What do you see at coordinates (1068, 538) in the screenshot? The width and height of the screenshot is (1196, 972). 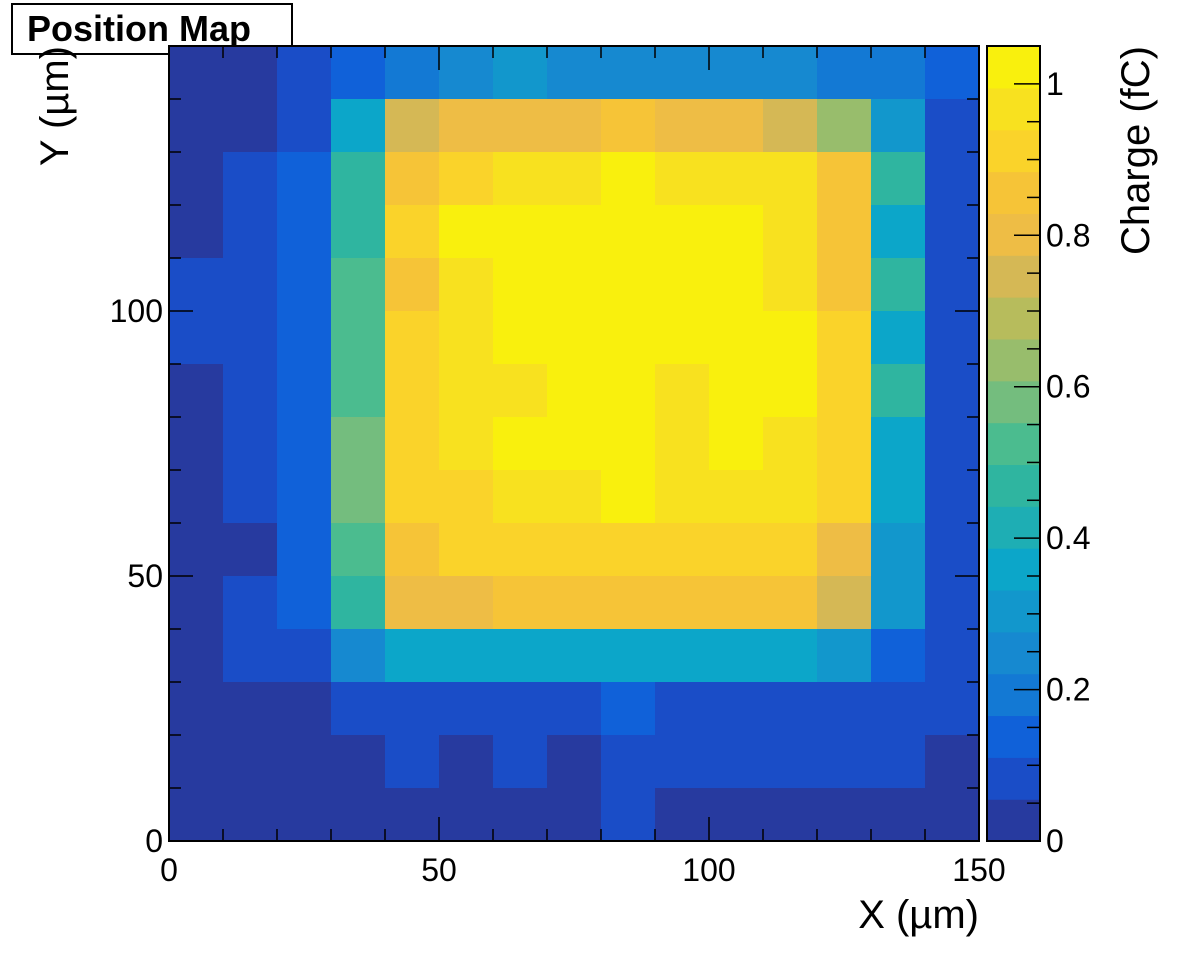 I see `color-scale-tick-label: 0.4` at bounding box center [1068, 538].